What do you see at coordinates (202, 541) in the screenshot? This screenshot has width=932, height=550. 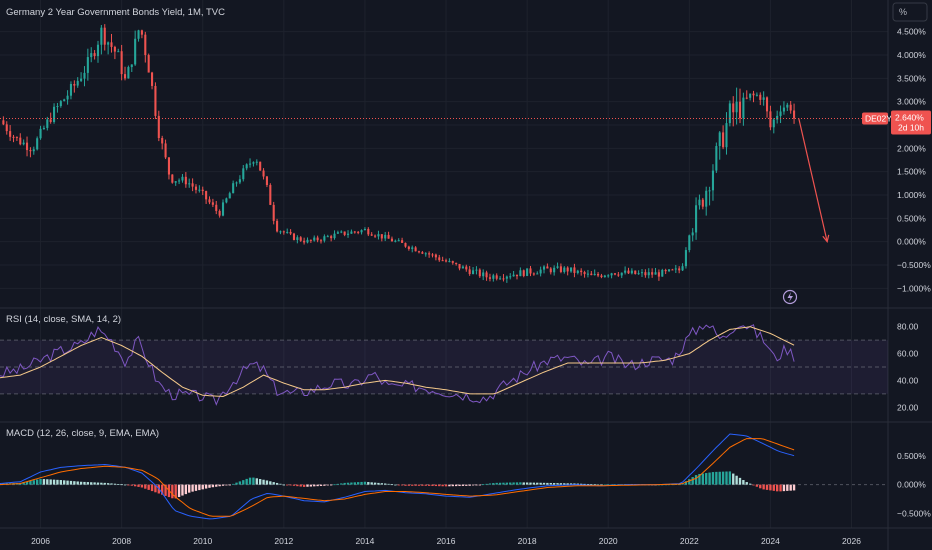 I see `time-axis-tick: 2010` at bounding box center [202, 541].